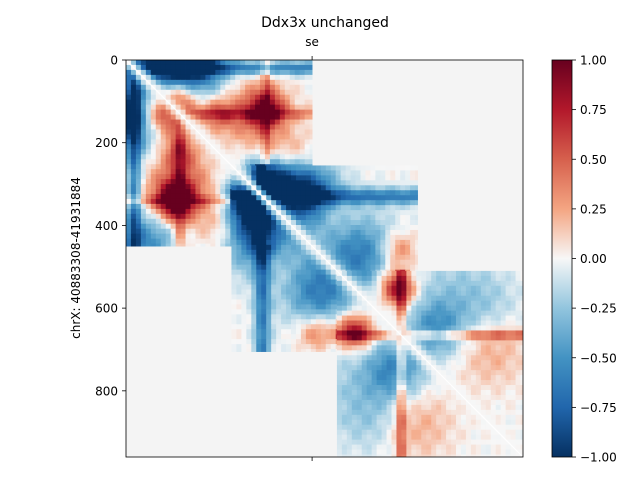  What do you see at coordinates (598, 309) in the screenshot?
I see `colorbar-tick-label: −0.25` at bounding box center [598, 309].